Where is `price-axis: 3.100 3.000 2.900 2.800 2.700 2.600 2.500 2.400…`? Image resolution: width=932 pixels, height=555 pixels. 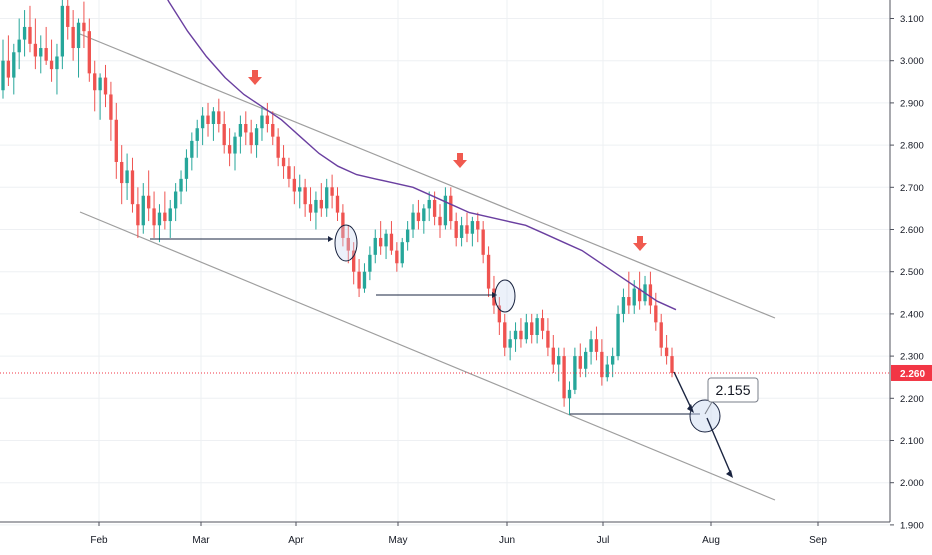 price-axis: 3.100 3.000 2.900 2.800 2.700 2.600 2.500 2.400… is located at coordinates (910, 265).